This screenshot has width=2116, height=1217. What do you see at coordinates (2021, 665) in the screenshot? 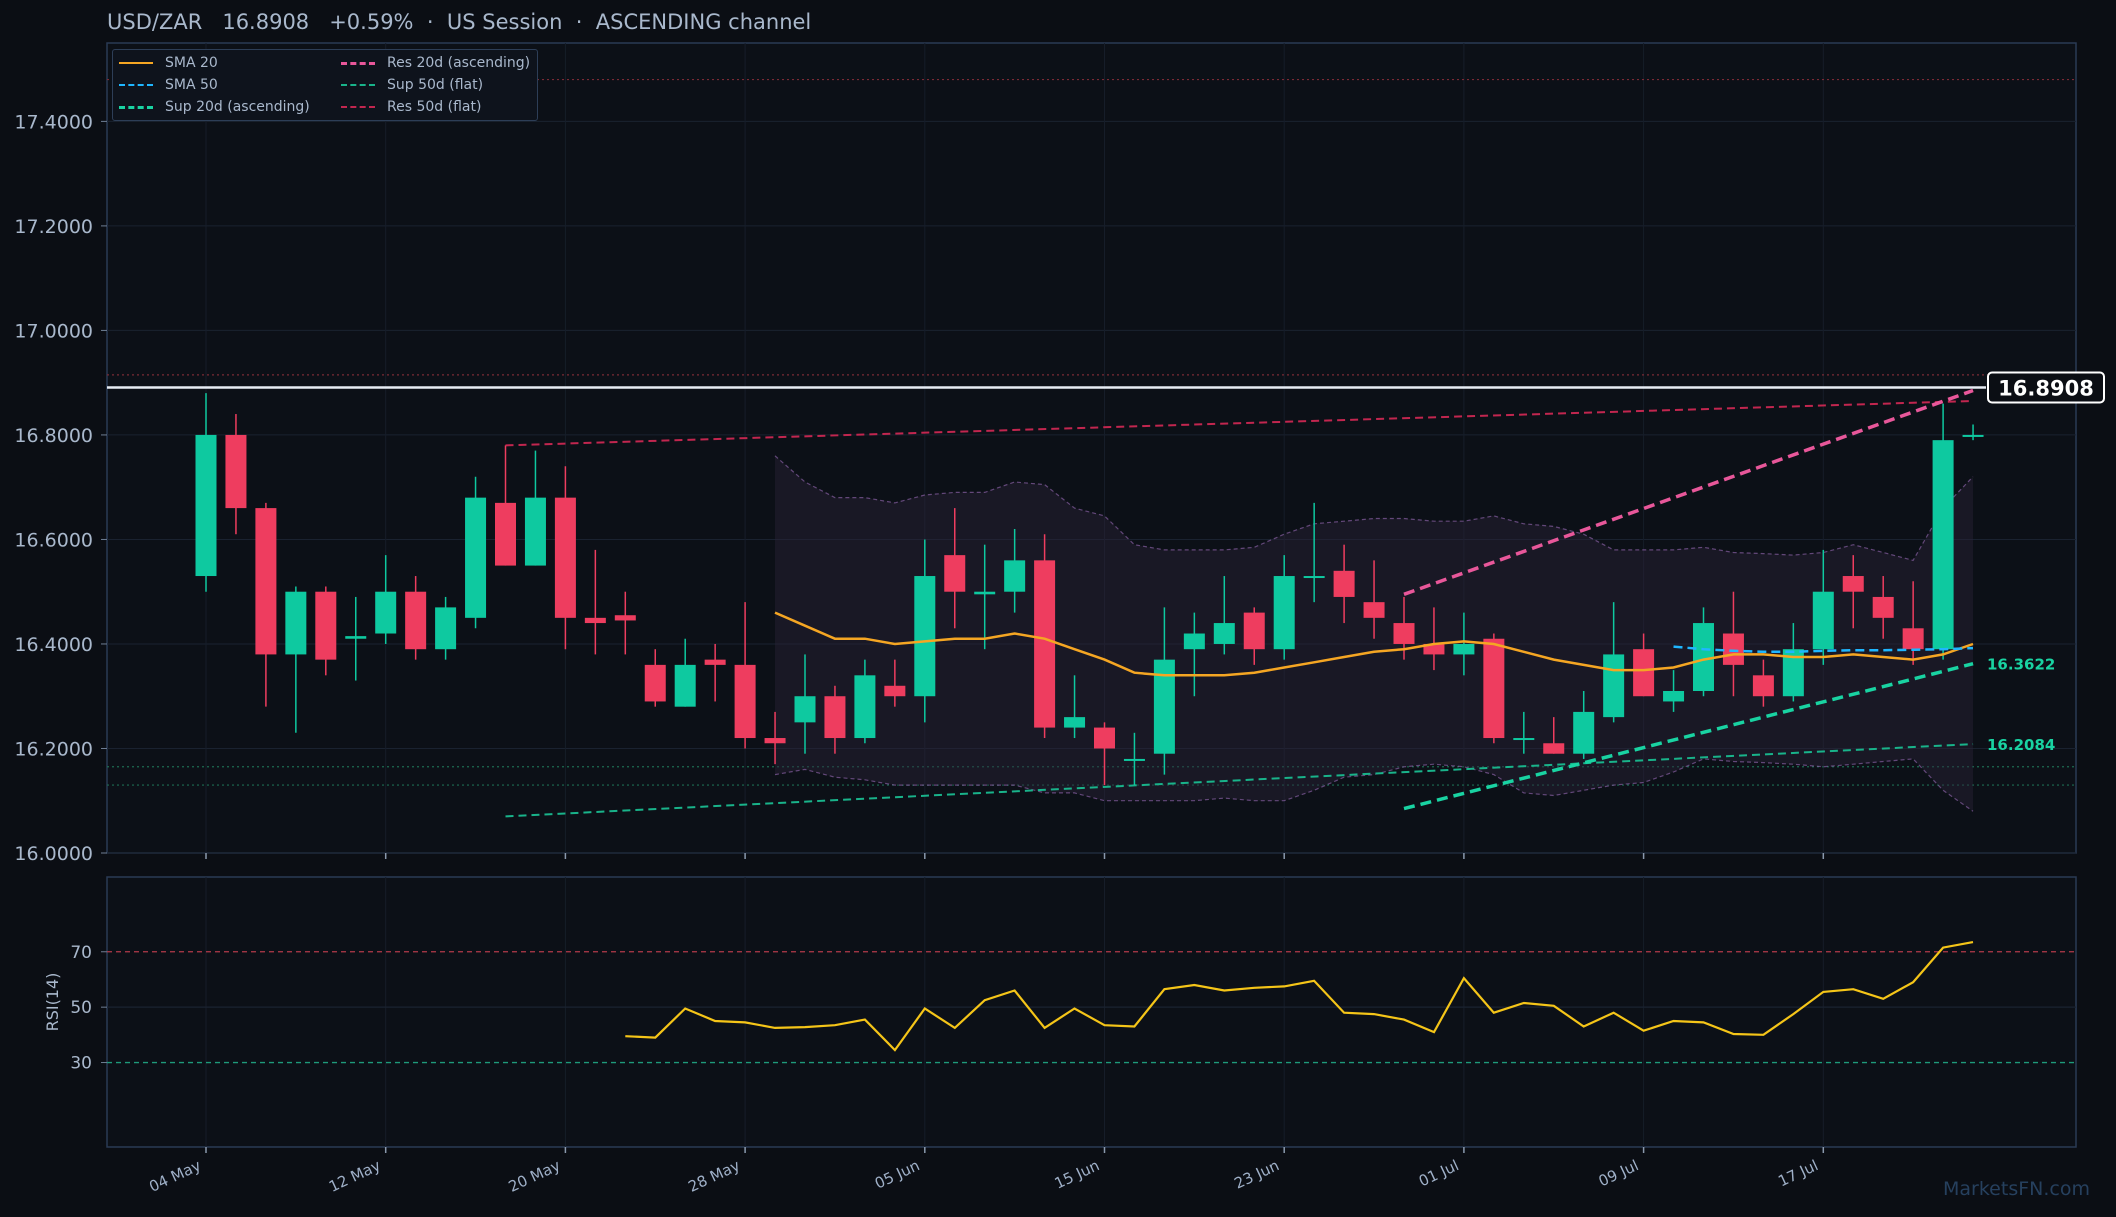
I see `sup-20d-label: 16.3622` at bounding box center [2021, 665].